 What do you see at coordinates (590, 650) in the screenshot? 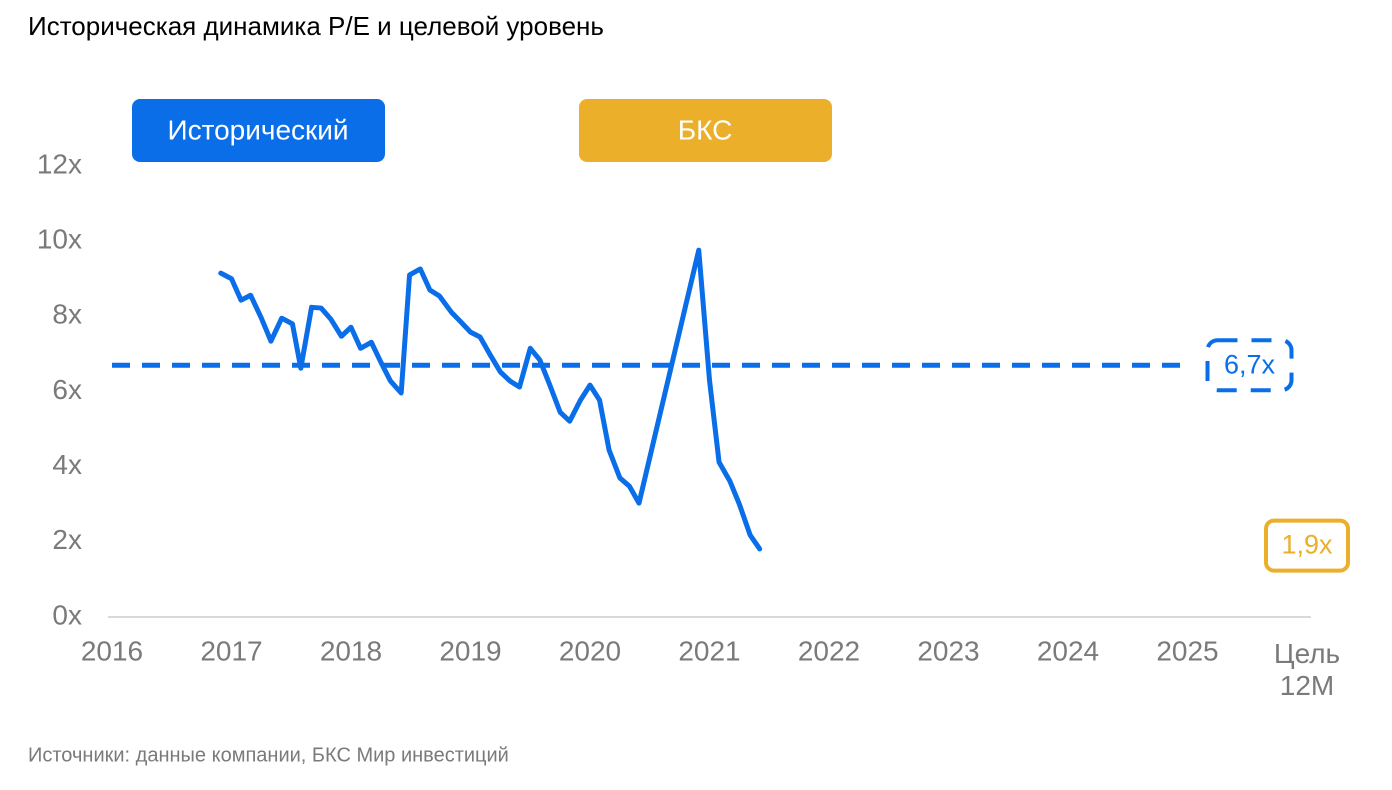
I see `x-tick-label: 2020` at bounding box center [590, 650].